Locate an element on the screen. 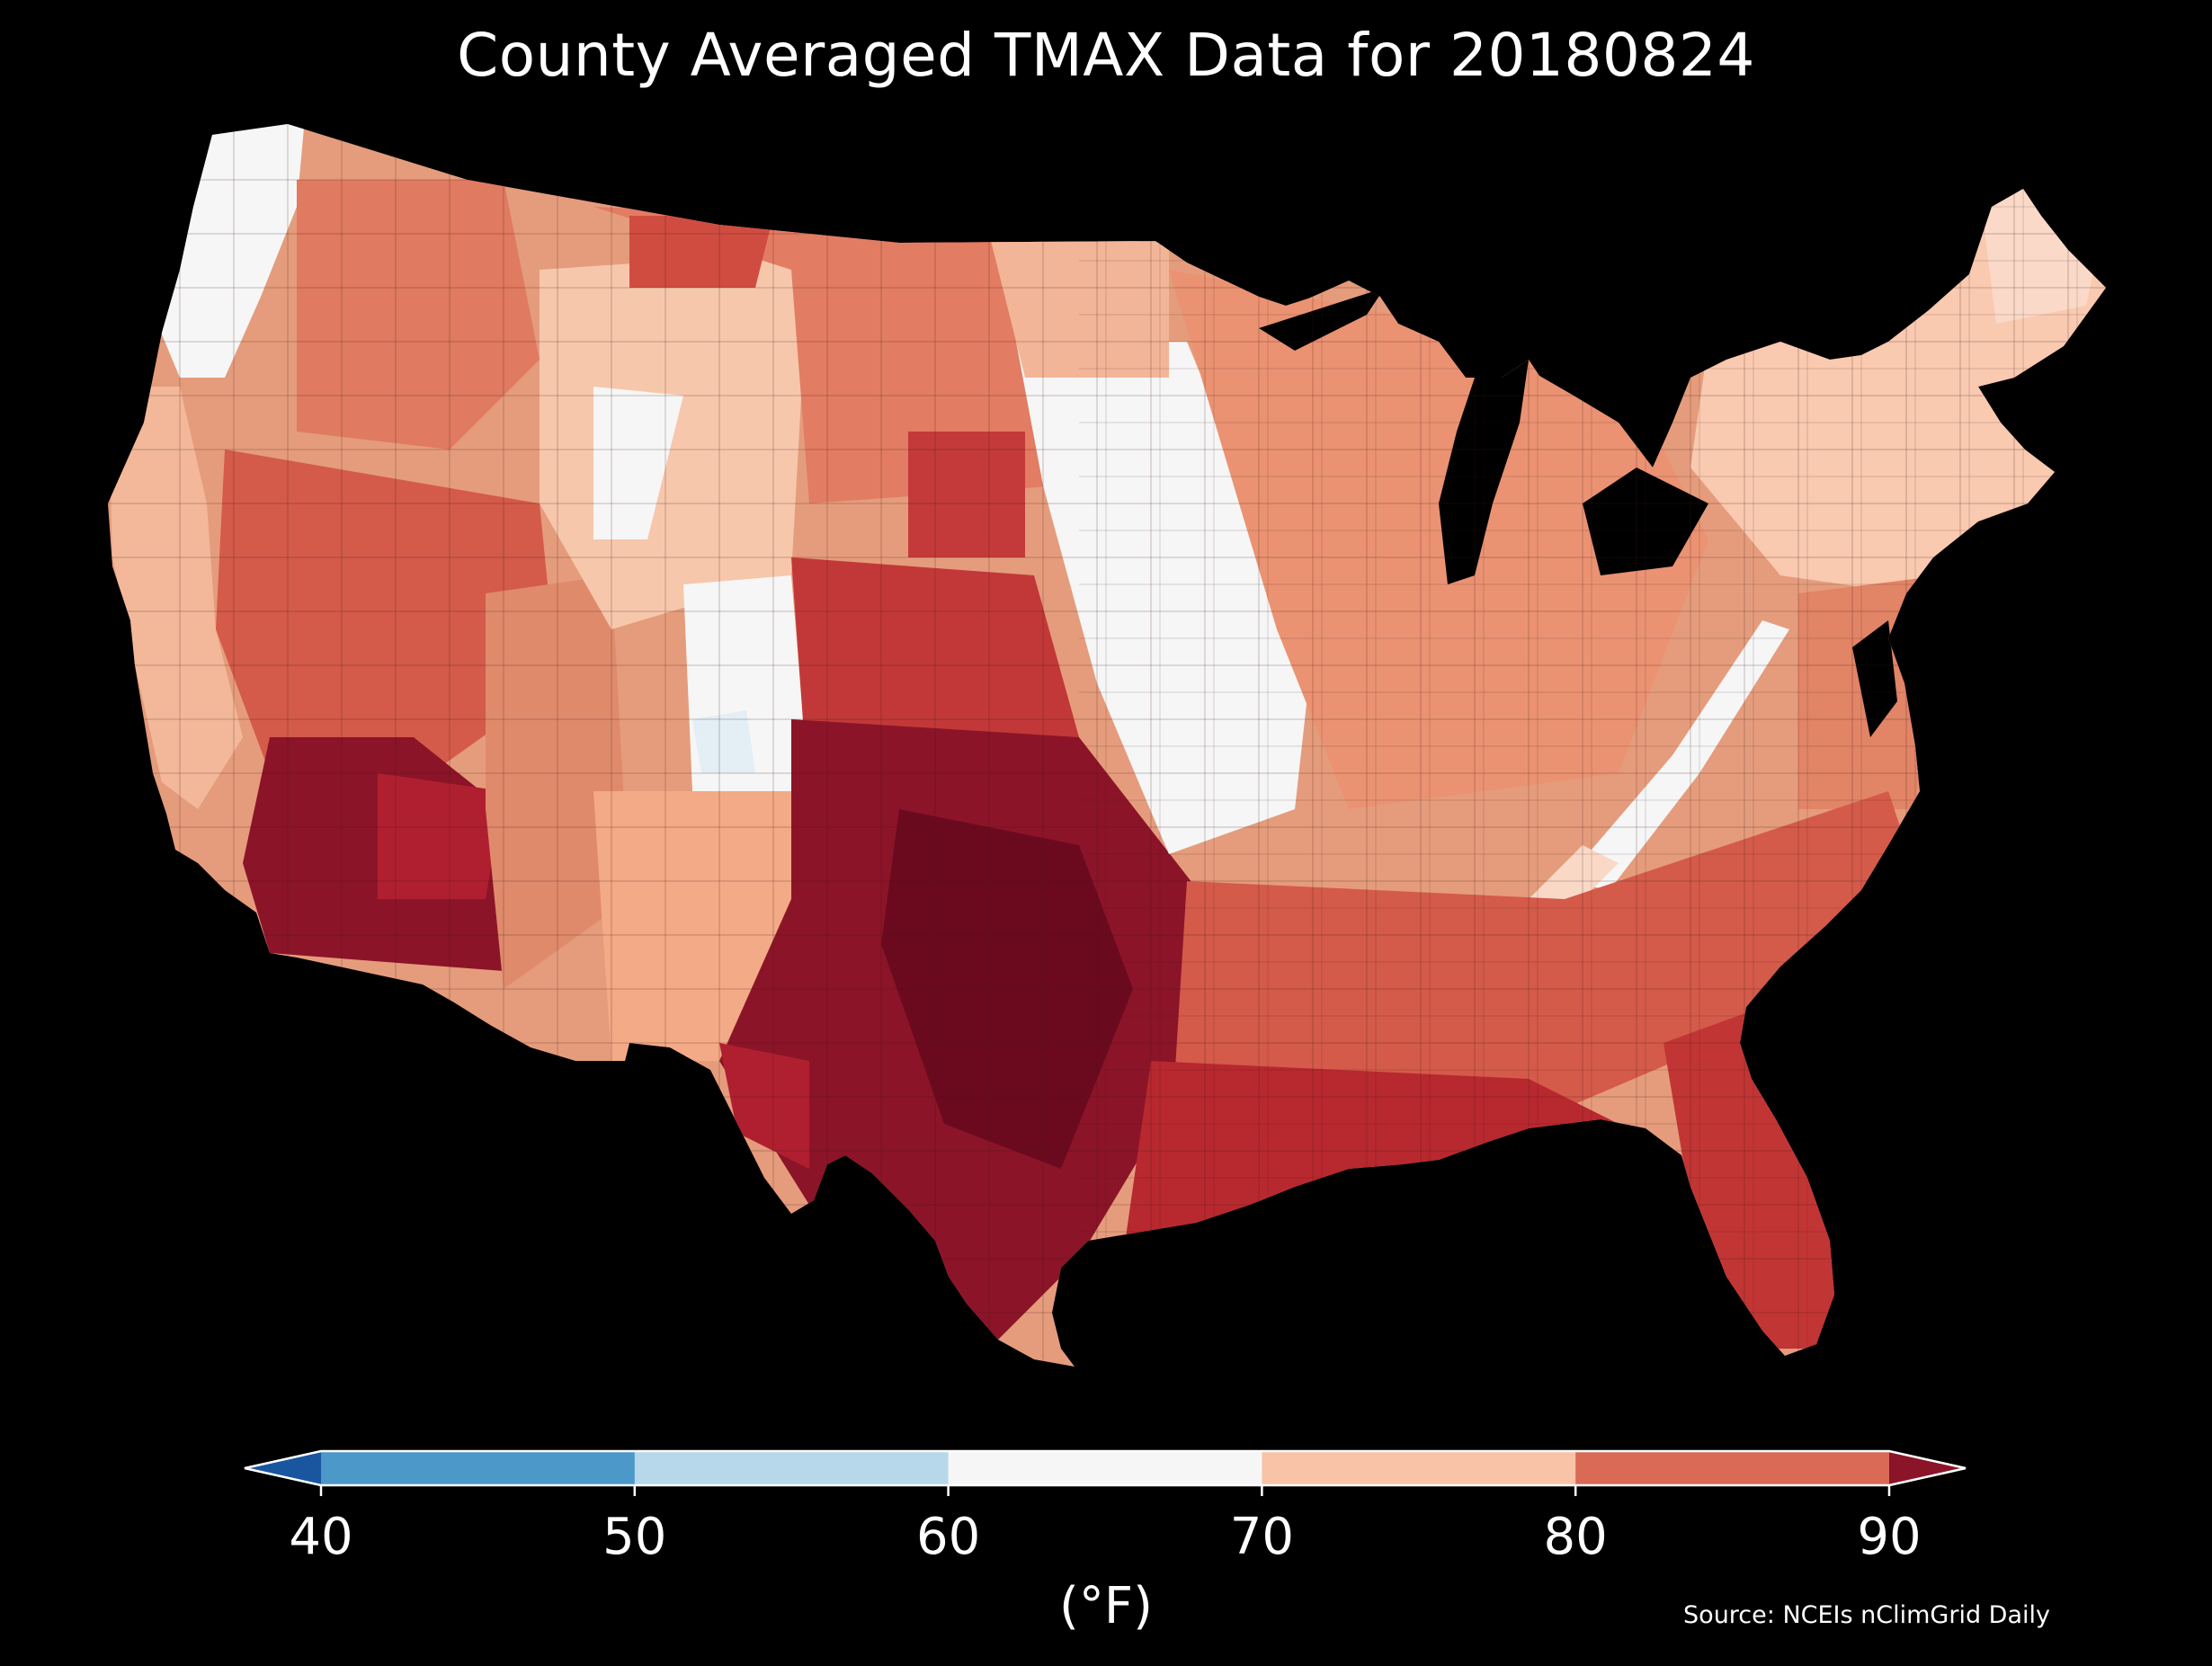 This screenshot has width=2212, height=1666. region-gulf-coast is located at coordinates (1371, 1156).